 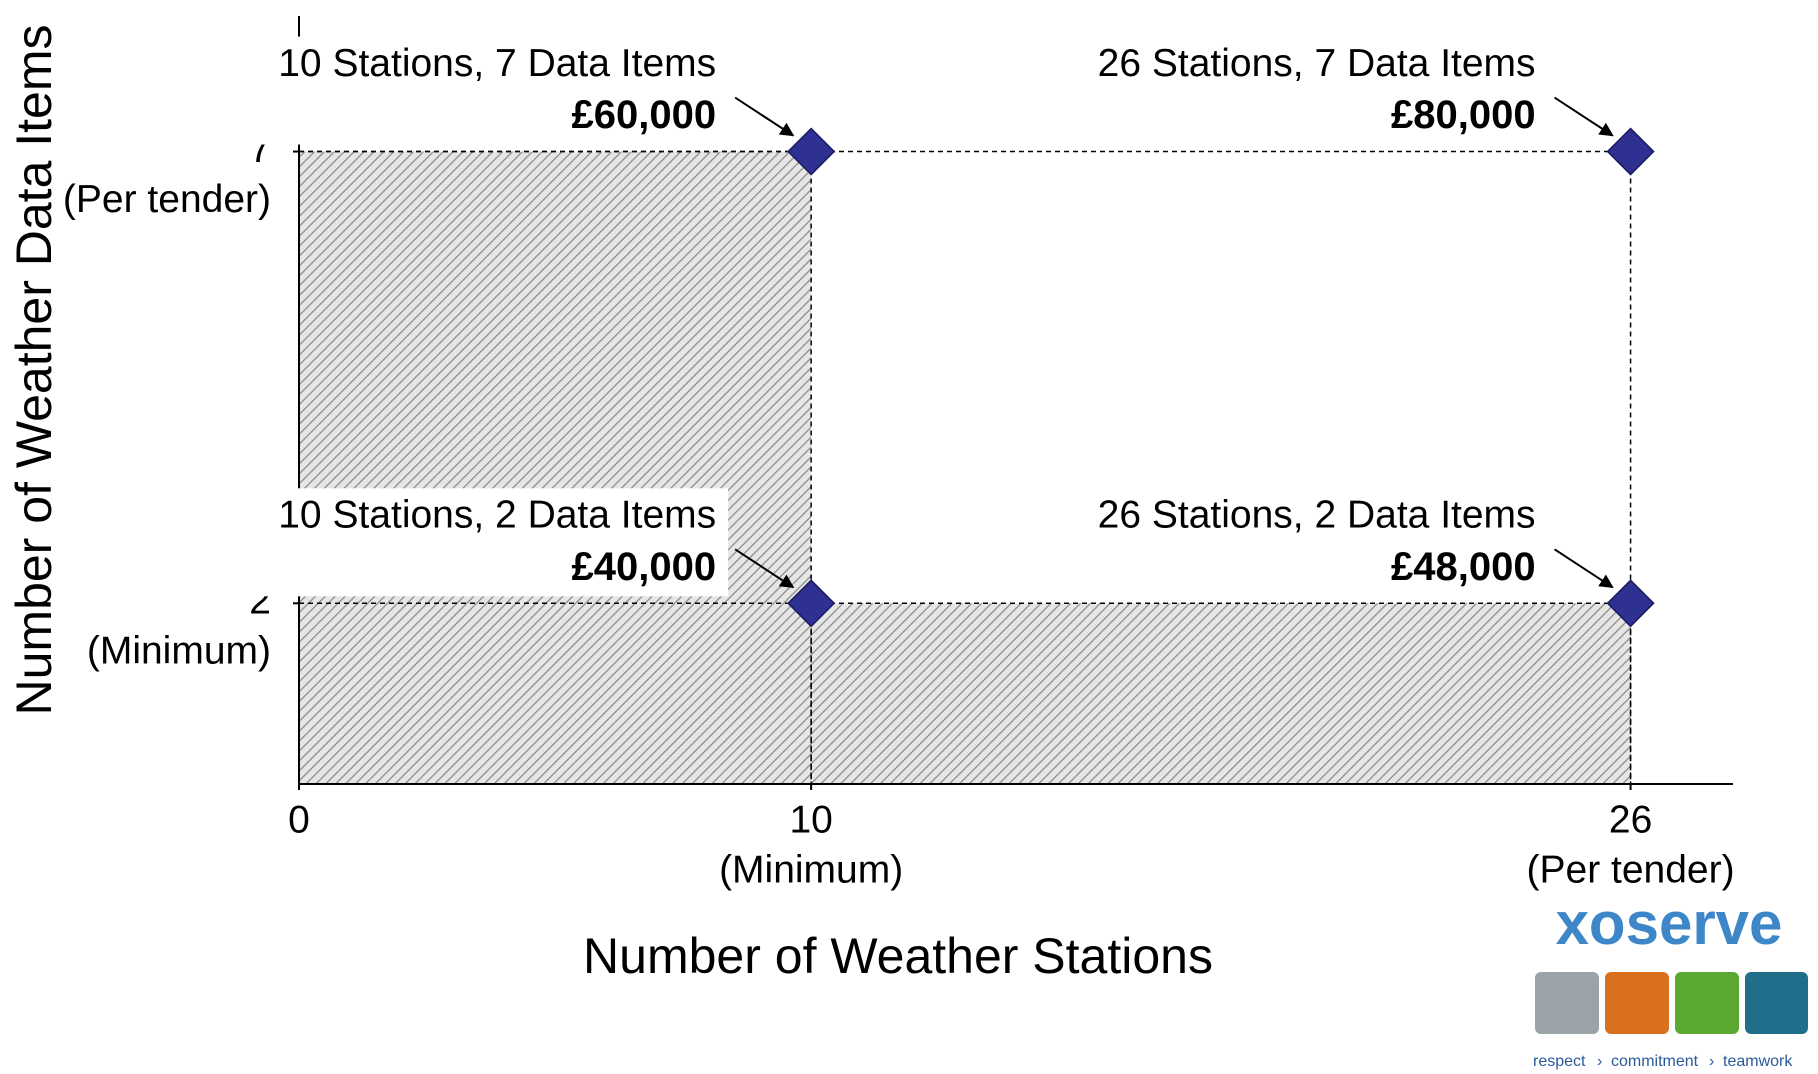 I want to click on tagline: respect, so click(x=1559, y=1061).